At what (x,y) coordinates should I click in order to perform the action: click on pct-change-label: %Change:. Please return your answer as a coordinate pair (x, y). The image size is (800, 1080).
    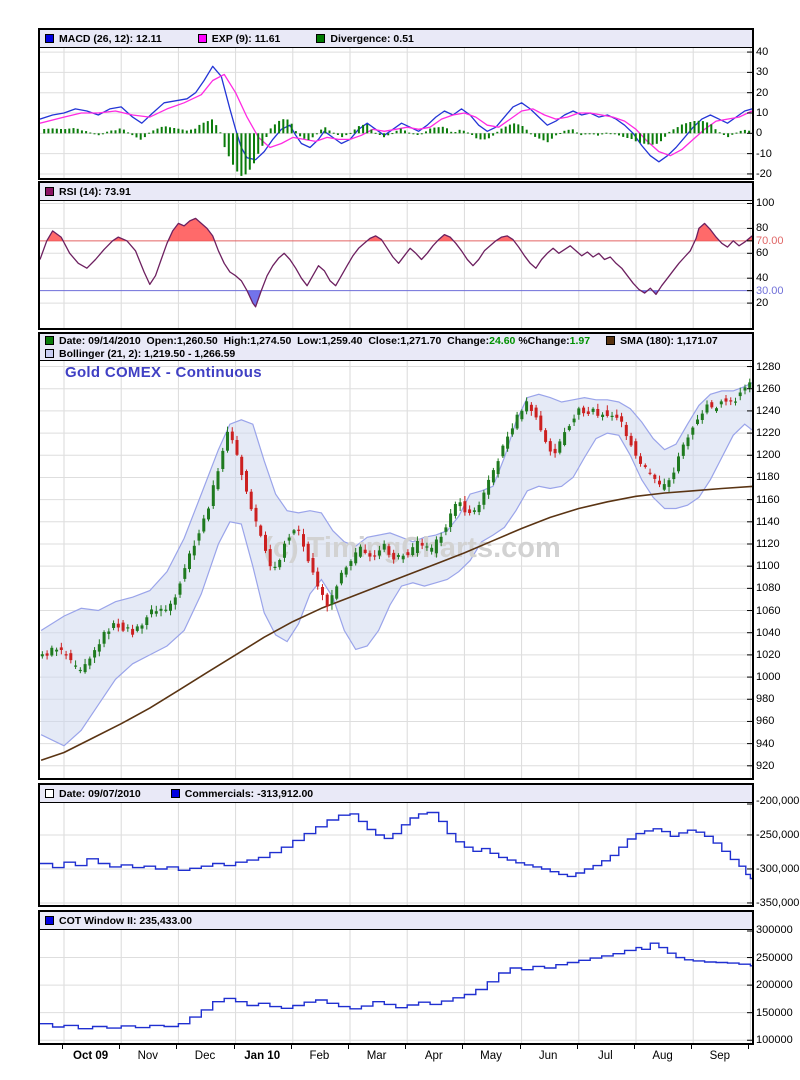
    Looking at the image, I should click on (542, 340).